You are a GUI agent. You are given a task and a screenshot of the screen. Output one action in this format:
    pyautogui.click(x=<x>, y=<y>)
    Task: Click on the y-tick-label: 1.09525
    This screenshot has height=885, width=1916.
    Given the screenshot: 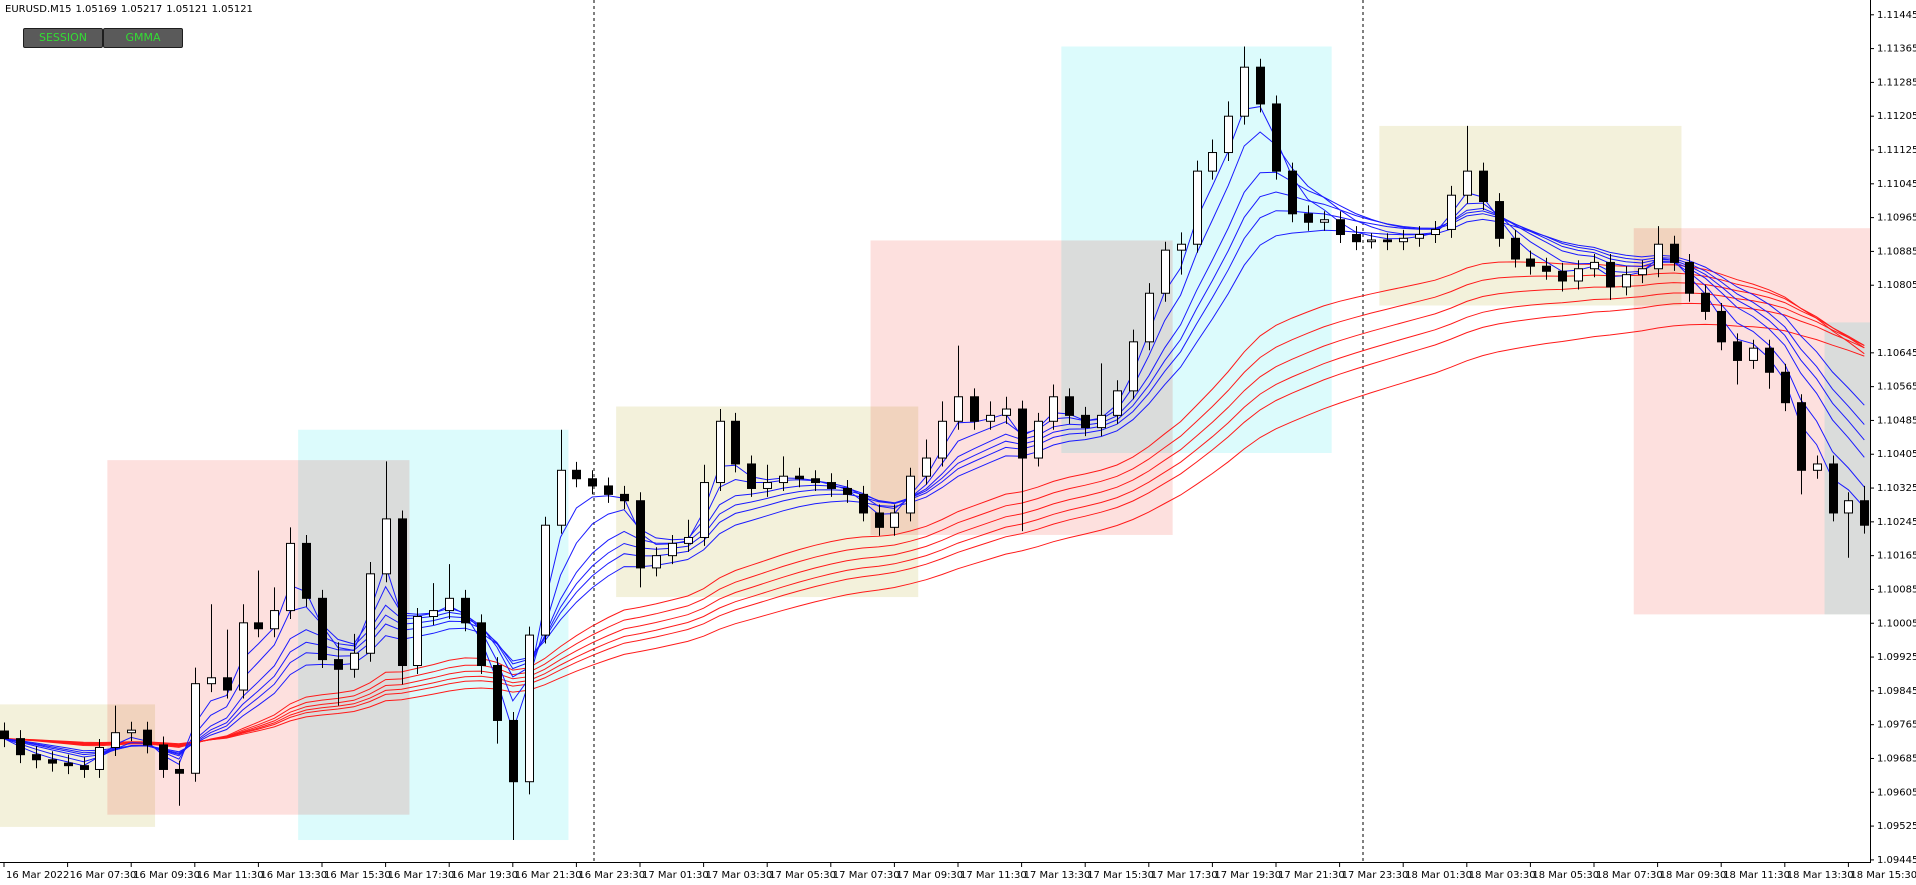 What is the action you would take?
    pyautogui.click(x=1896, y=826)
    